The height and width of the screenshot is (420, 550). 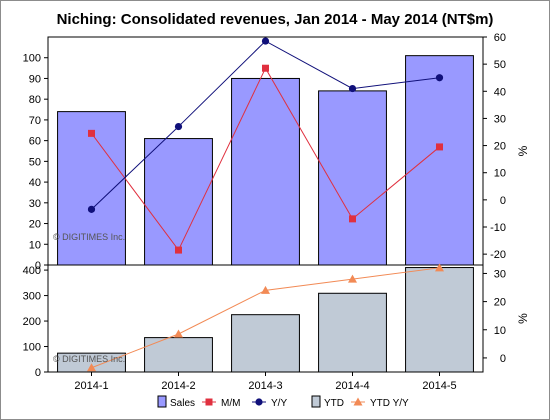 I want to click on right-axis-tick-label: 60, so click(x=500, y=38).